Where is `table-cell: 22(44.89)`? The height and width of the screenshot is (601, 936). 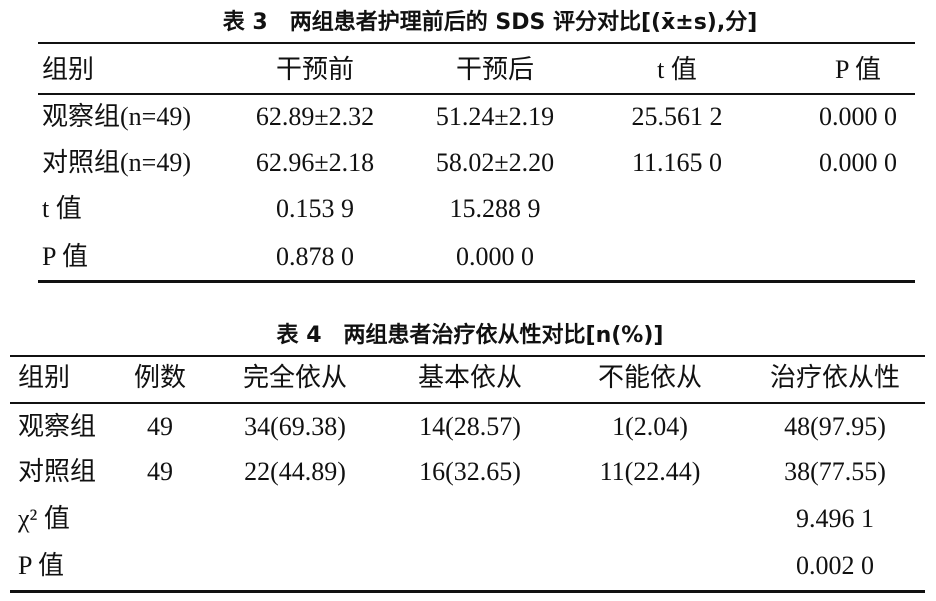 table-cell: 22(44.89) is located at coordinates (295, 471).